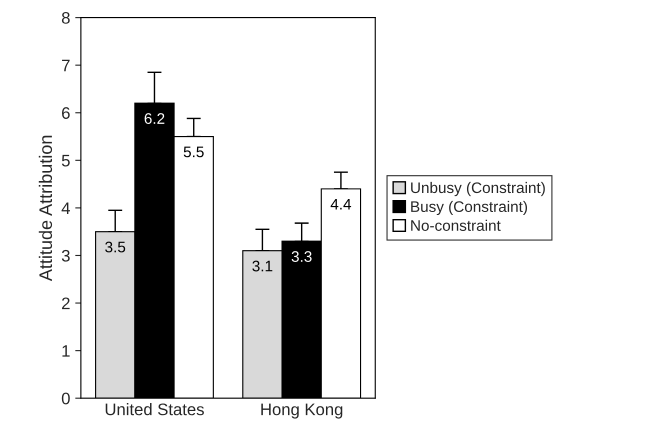 The height and width of the screenshot is (440, 647). What do you see at coordinates (469, 208) in the screenshot?
I see `legend-label: Busy (Constraint)` at bounding box center [469, 208].